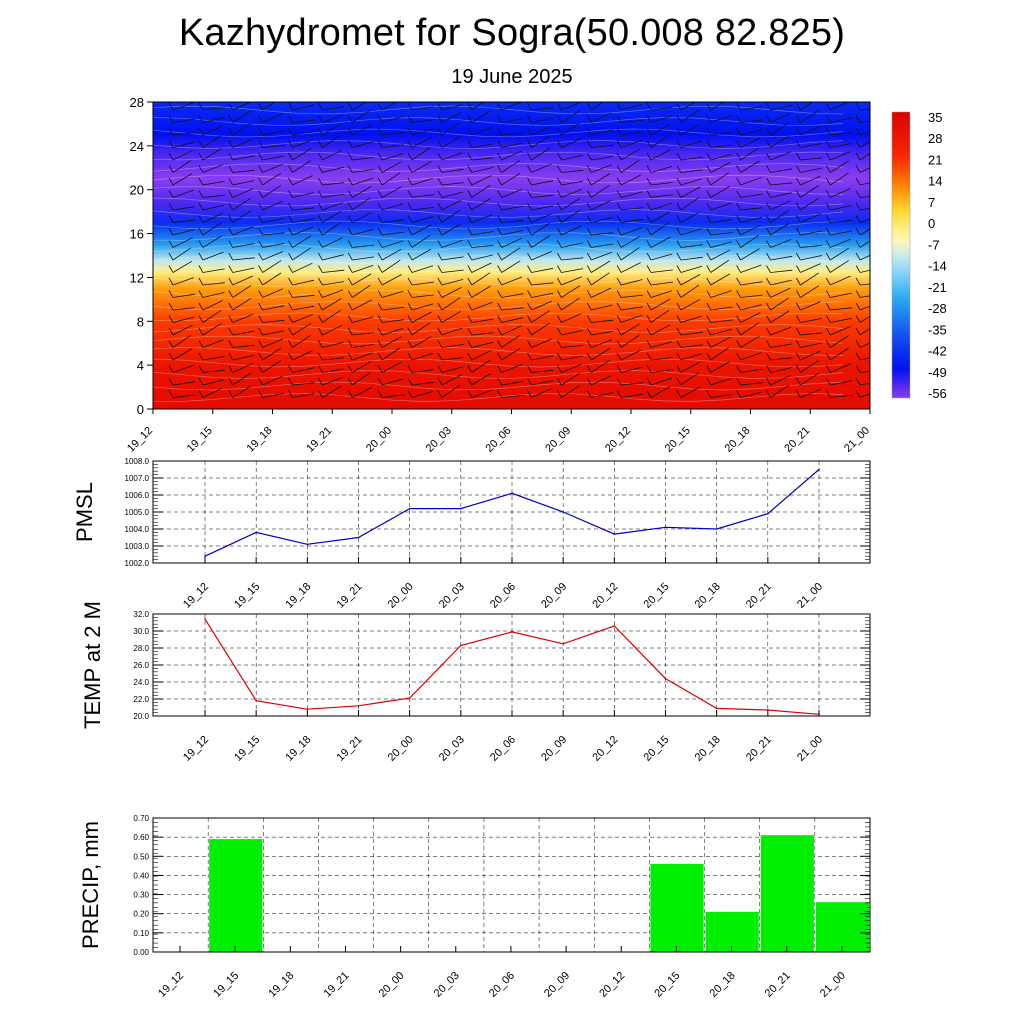 This screenshot has width=1024, height=1024. I want to click on colorbar-label: 35, so click(935, 117).